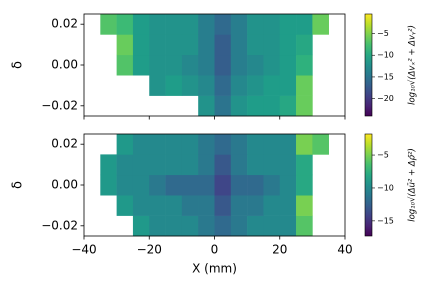 The image size is (432, 288). What do you see at coordinates (83, 250) in the screenshot?
I see `x-tick-label: −40` at bounding box center [83, 250].